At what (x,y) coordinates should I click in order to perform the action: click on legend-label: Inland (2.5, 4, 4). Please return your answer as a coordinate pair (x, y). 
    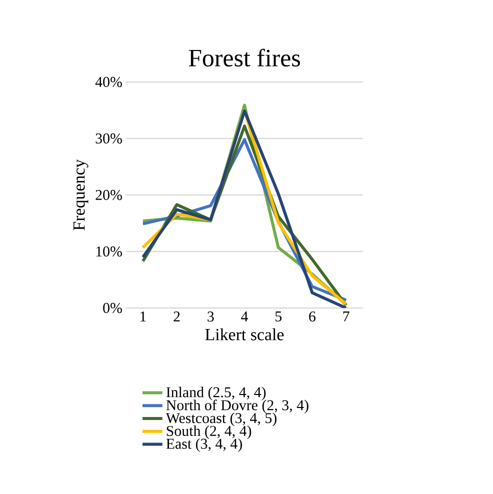
    Looking at the image, I should click on (216, 393).